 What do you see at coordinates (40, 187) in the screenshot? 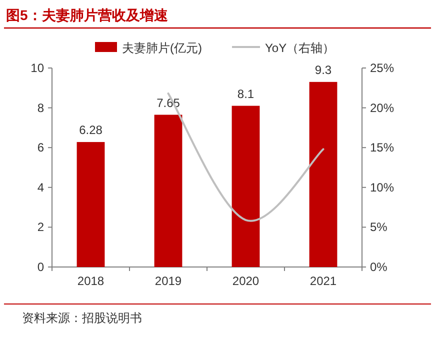
I see `y-tick-label: 4` at bounding box center [40, 187].